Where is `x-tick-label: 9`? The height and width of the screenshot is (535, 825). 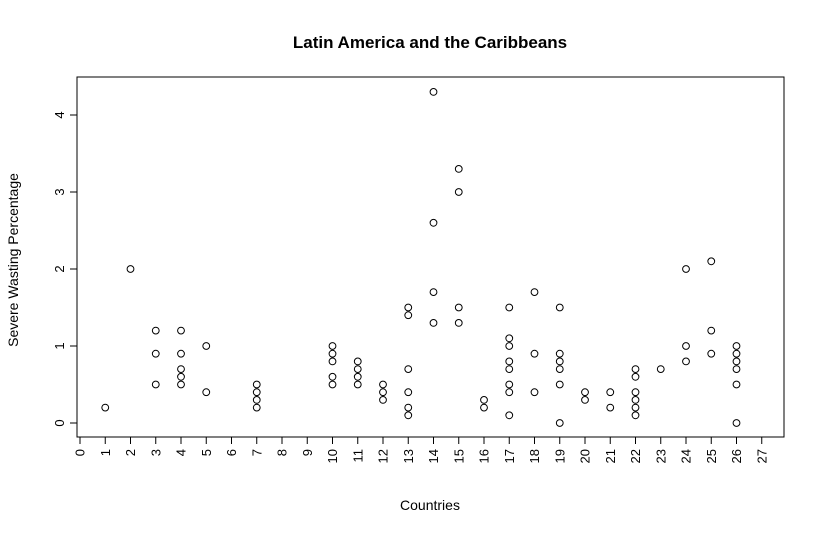
x-tick-label: 9 is located at coordinates (307, 452).